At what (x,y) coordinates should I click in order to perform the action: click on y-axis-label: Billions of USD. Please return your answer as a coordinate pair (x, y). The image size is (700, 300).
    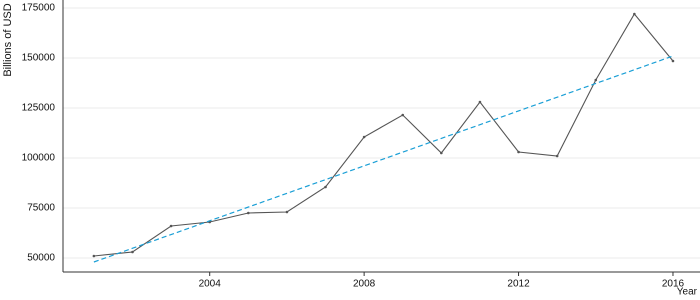
    Looking at the image, I should click on (8, 39).